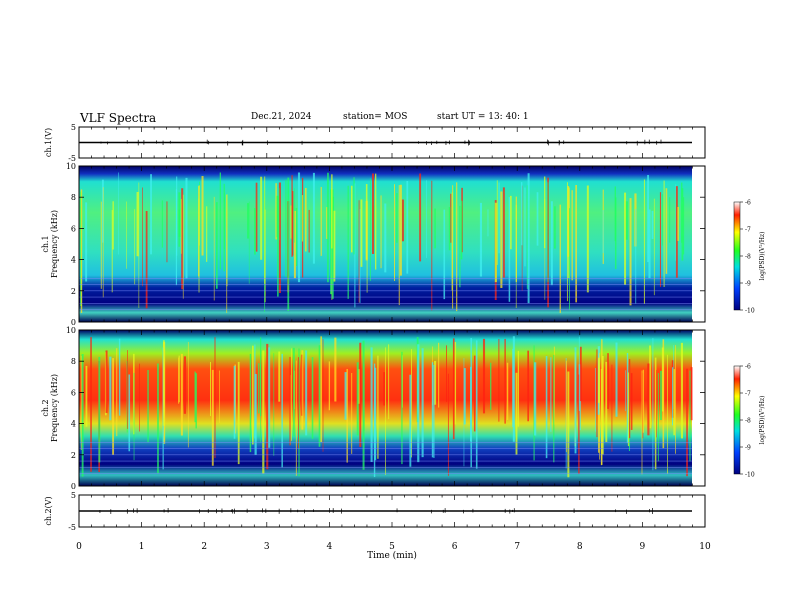  Describe the element at coordinates (483, 117) in the screenshot. I see `start-time-label: start UT = 13: 40: 1` at that location.